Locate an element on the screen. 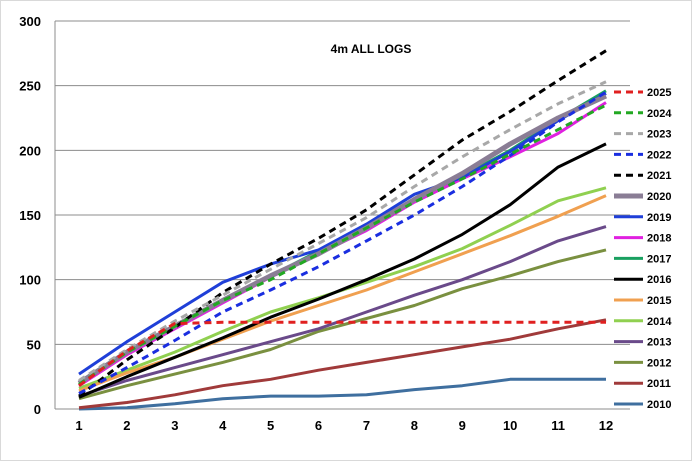 This screenshot has width=692, height=462. x-tick-label: 7 is located at coordinates (366, 425).